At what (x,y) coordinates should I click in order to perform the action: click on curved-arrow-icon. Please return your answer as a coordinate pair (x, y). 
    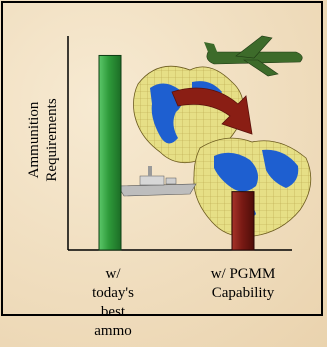
    Looking at the image, I should click on (212, 111).